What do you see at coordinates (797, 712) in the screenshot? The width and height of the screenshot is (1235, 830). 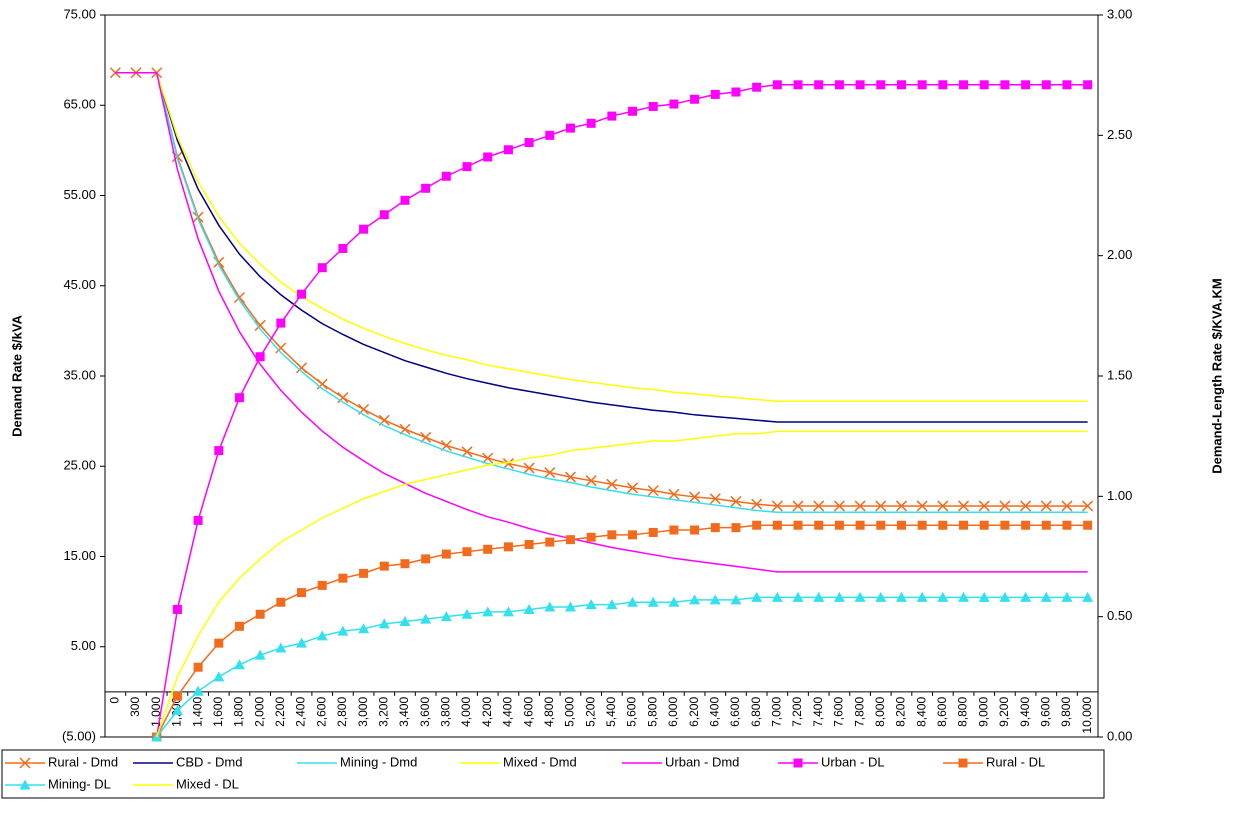 I see `x-tick-label: 7,200` at bounding box center [797, 712].